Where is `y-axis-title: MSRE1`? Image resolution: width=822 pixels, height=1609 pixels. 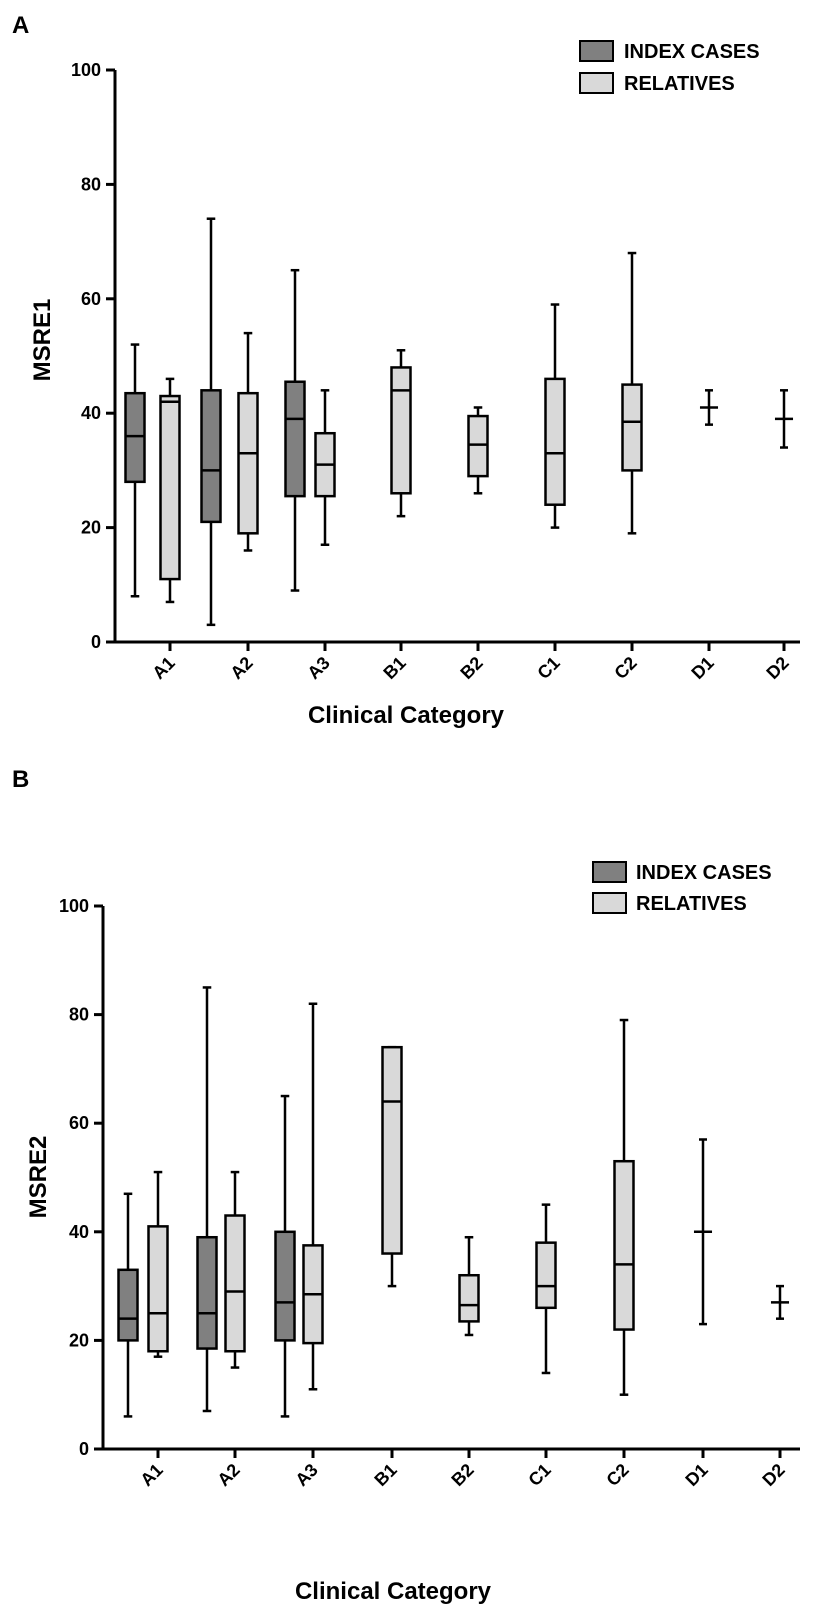
y-axis-title: MSRE1 is located at coordinates (42, 340).